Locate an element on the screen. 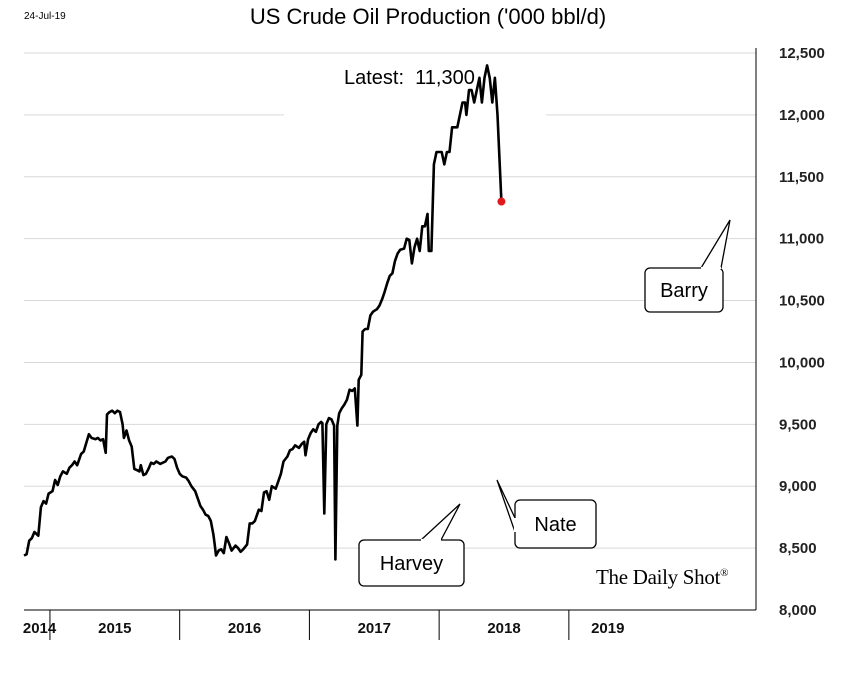  y-tick-label: 8,000 is located at coordinates (798, 610).